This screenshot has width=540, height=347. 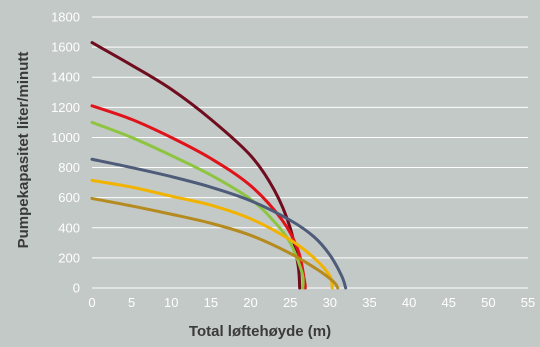 What do you see at coordinates (131, 302) in the screenshot?
I see `x-tick-label: 5` at bounding box center [131, 302].